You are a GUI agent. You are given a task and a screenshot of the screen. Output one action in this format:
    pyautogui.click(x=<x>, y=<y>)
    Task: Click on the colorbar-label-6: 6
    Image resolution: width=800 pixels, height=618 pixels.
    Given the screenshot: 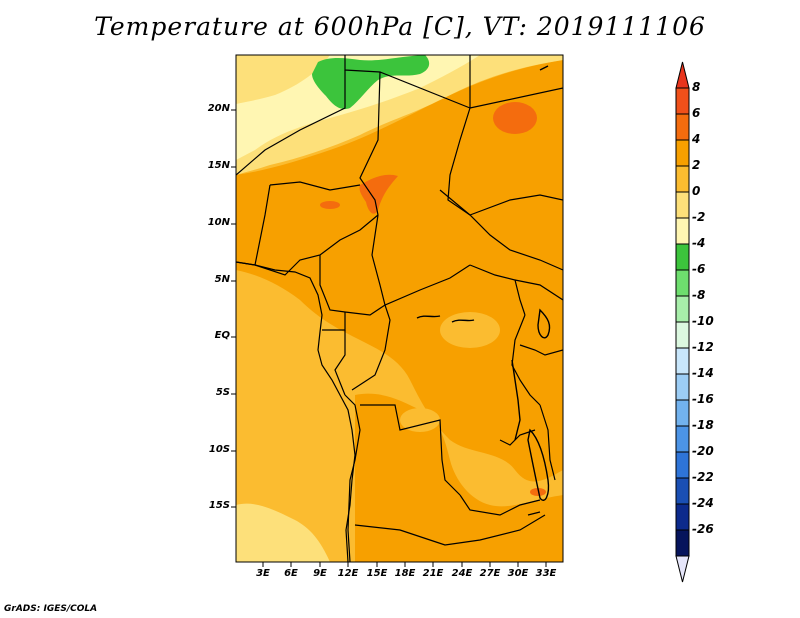 What is the action you would take?
    pyautogui.click(x=696, y=113)
    